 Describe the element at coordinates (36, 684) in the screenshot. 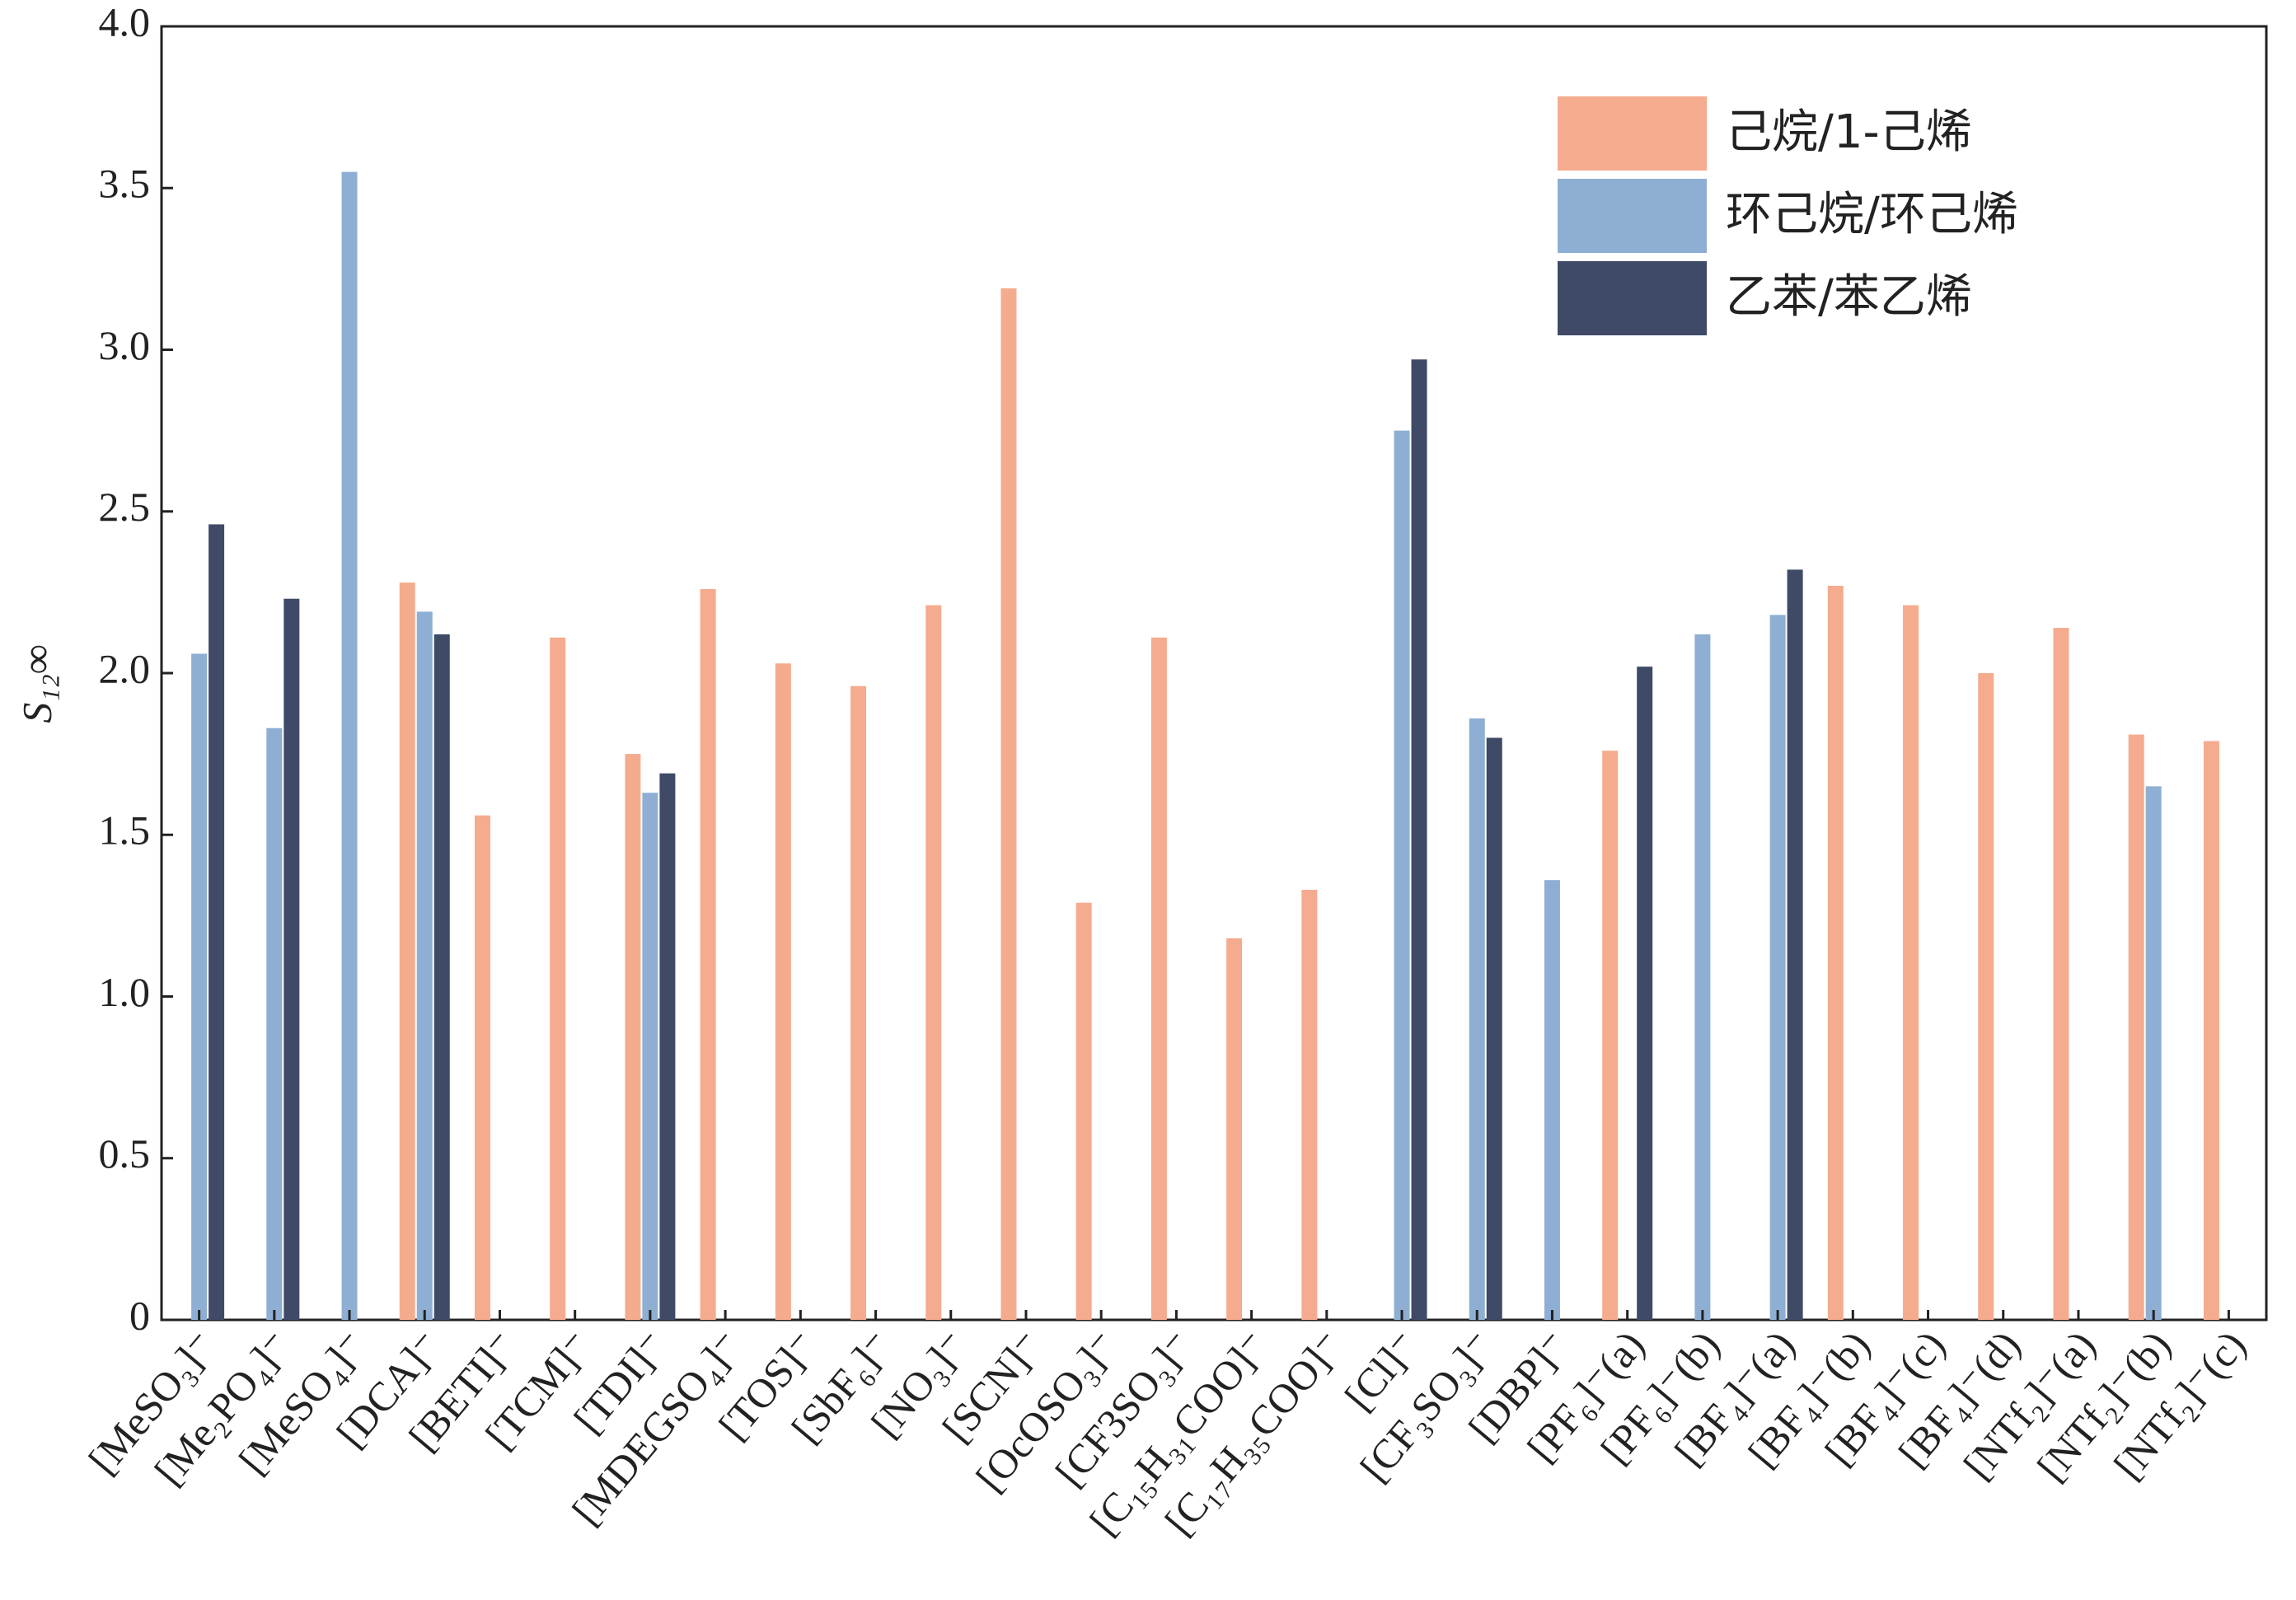

I see `y-axis-label: S₁₂∞` at that location.